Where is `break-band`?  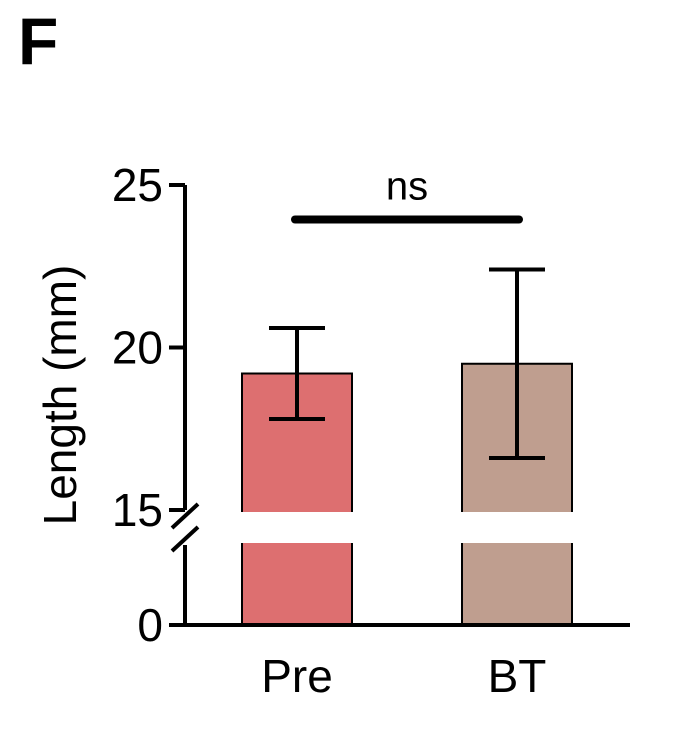 break-band is located at coordinates (397, 527).